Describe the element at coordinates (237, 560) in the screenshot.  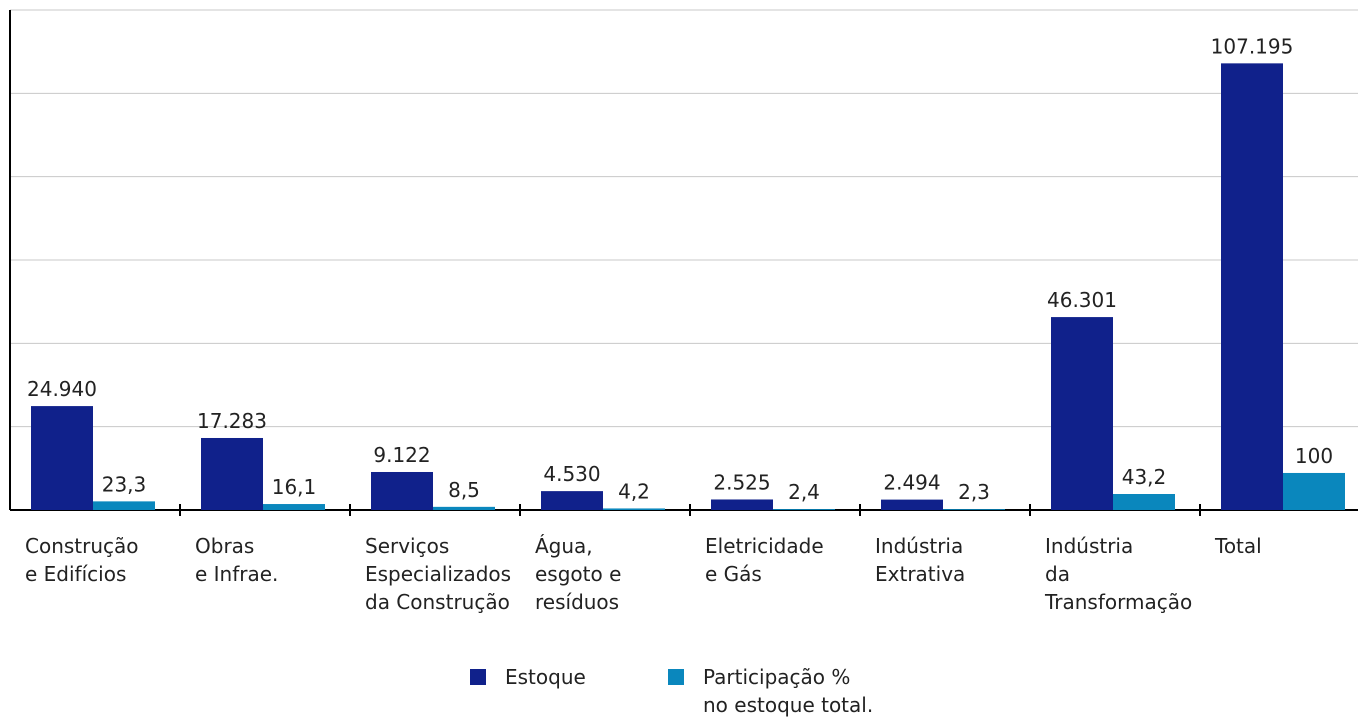
I see `x-tick-label: Obras e Infrae.` at that location.